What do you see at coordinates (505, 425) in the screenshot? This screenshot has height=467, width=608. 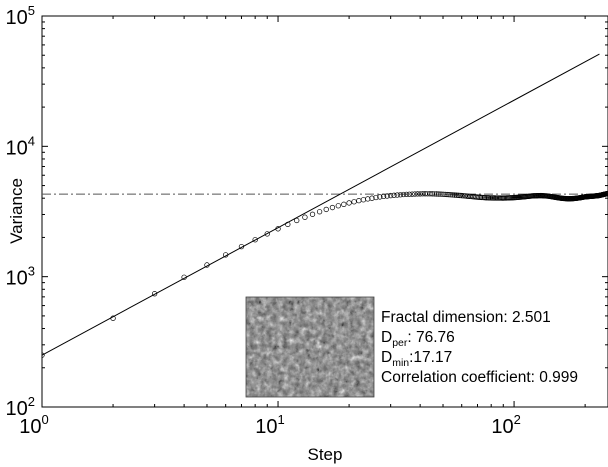 I see `x-tick-label: 10²` at bounding box center [505, 425].